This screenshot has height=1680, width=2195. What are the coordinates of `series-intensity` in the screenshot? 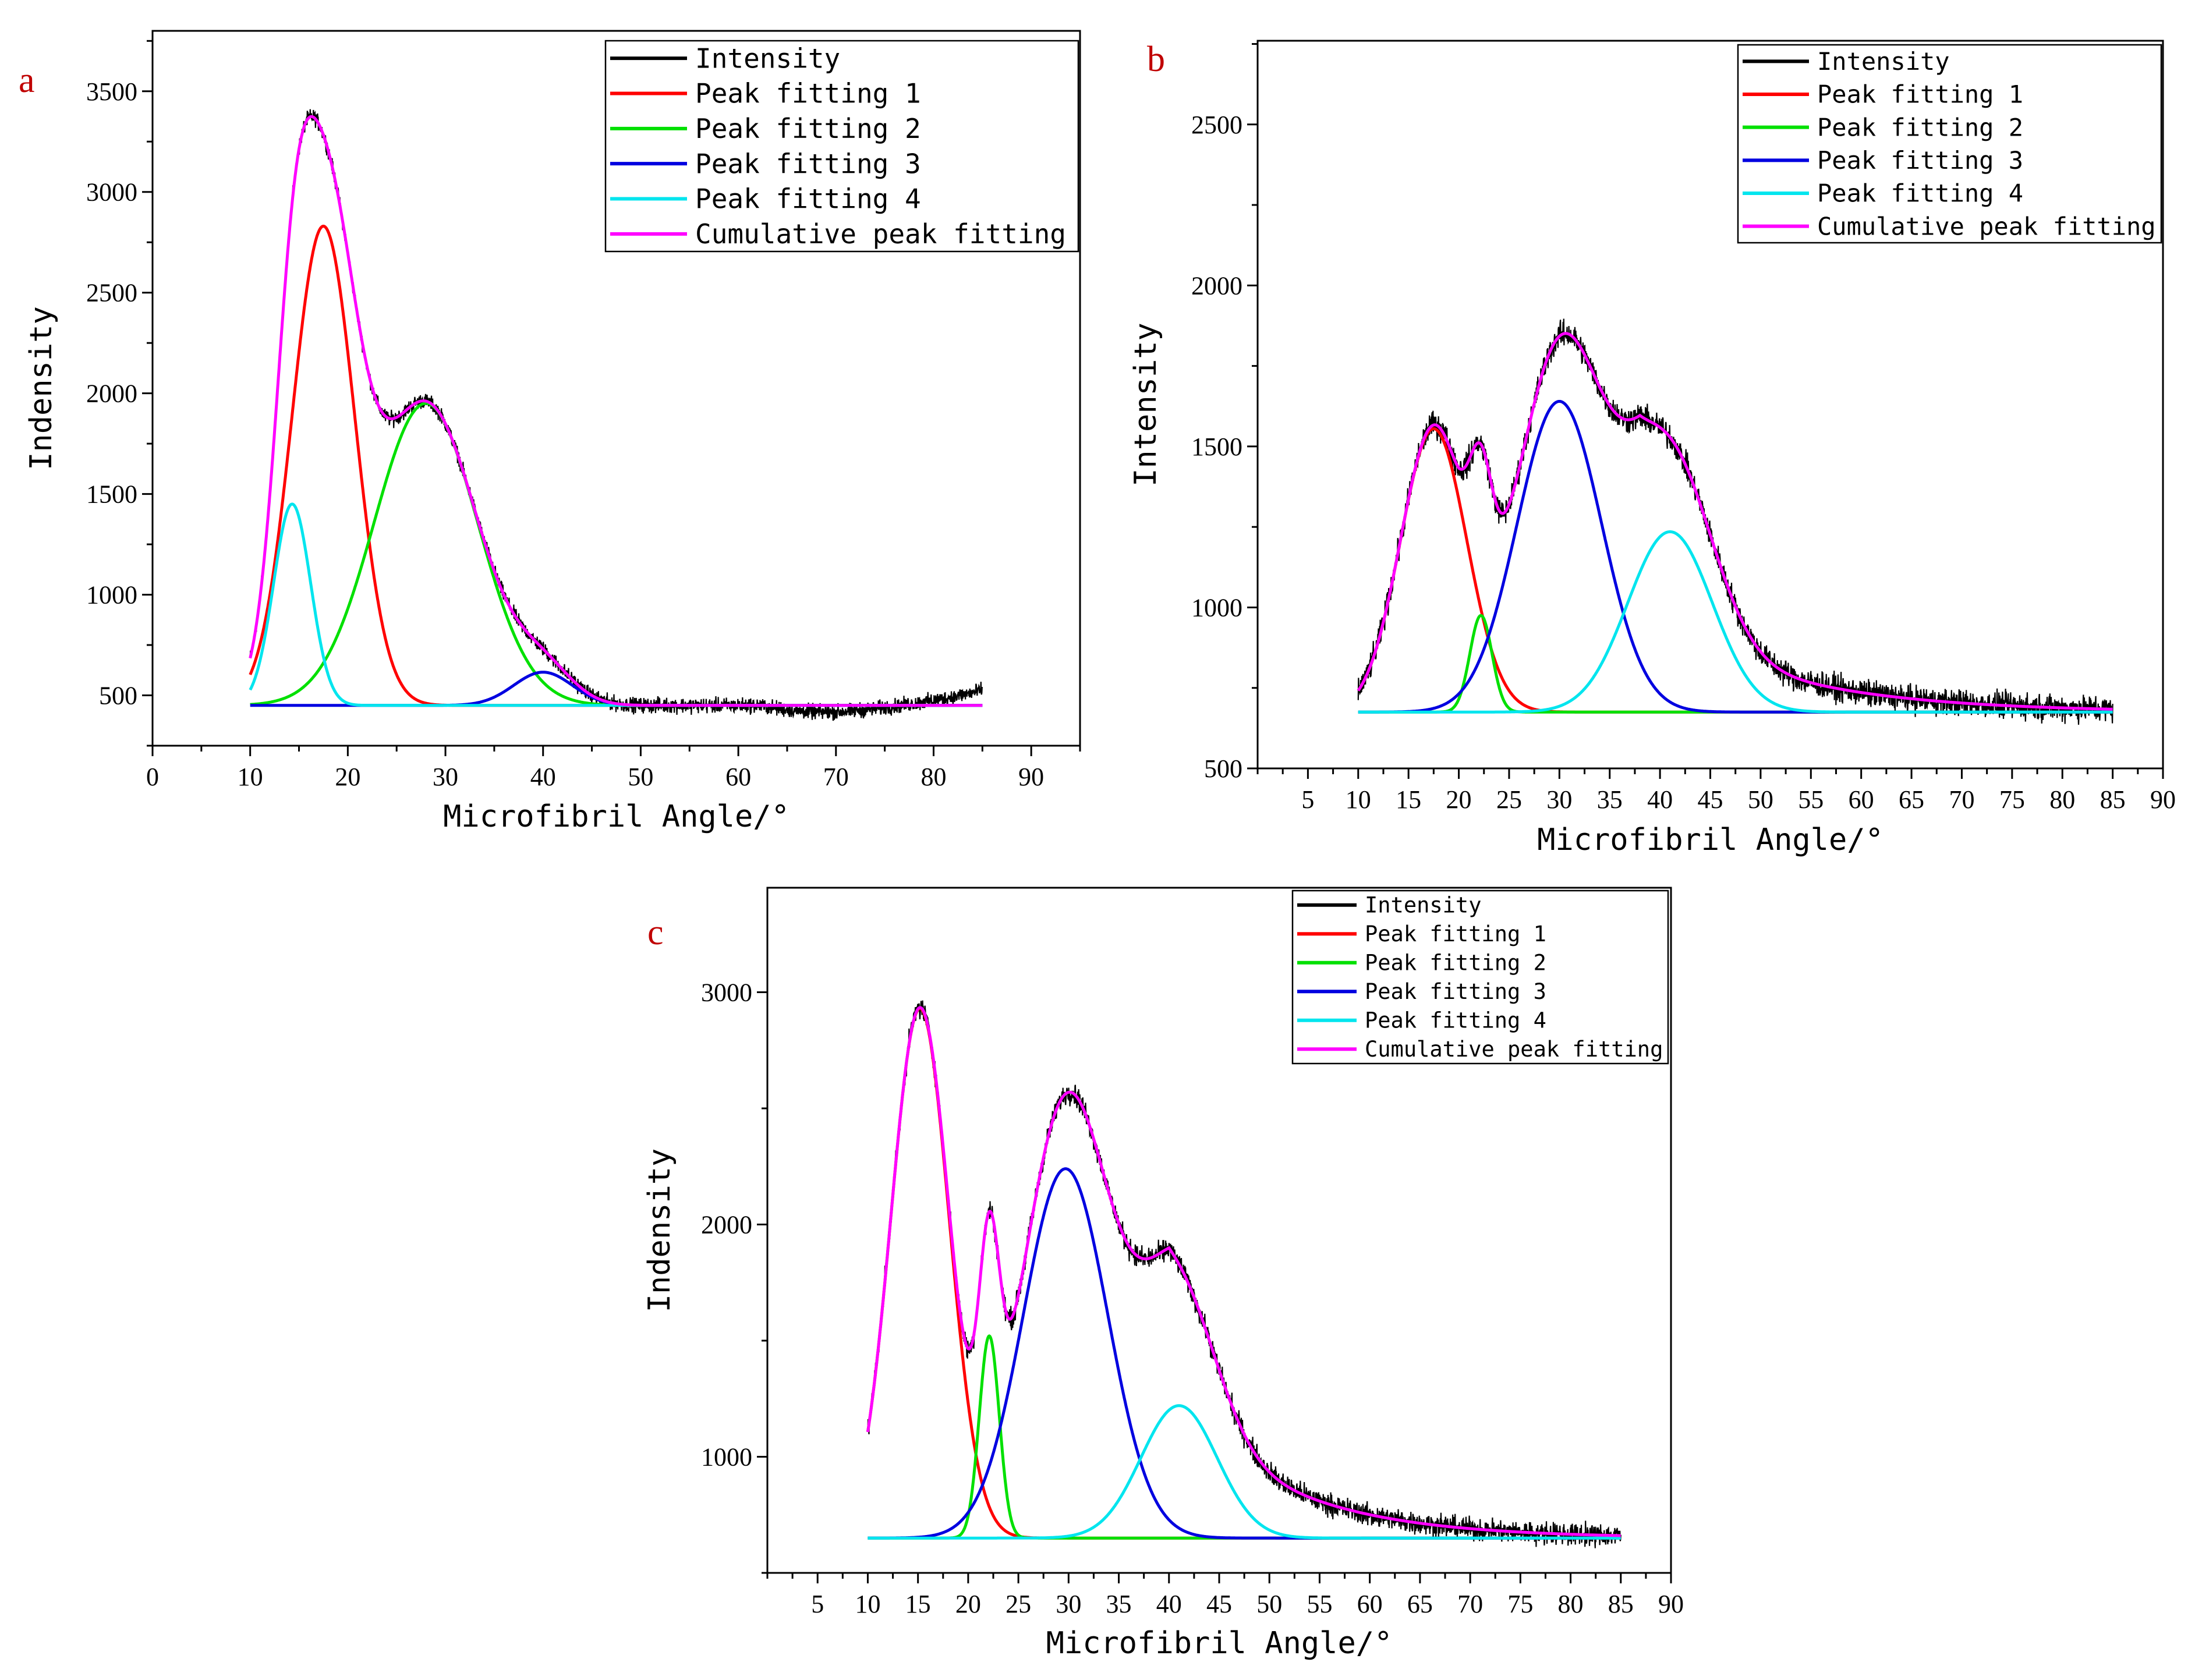 It's located at (1735, 521).